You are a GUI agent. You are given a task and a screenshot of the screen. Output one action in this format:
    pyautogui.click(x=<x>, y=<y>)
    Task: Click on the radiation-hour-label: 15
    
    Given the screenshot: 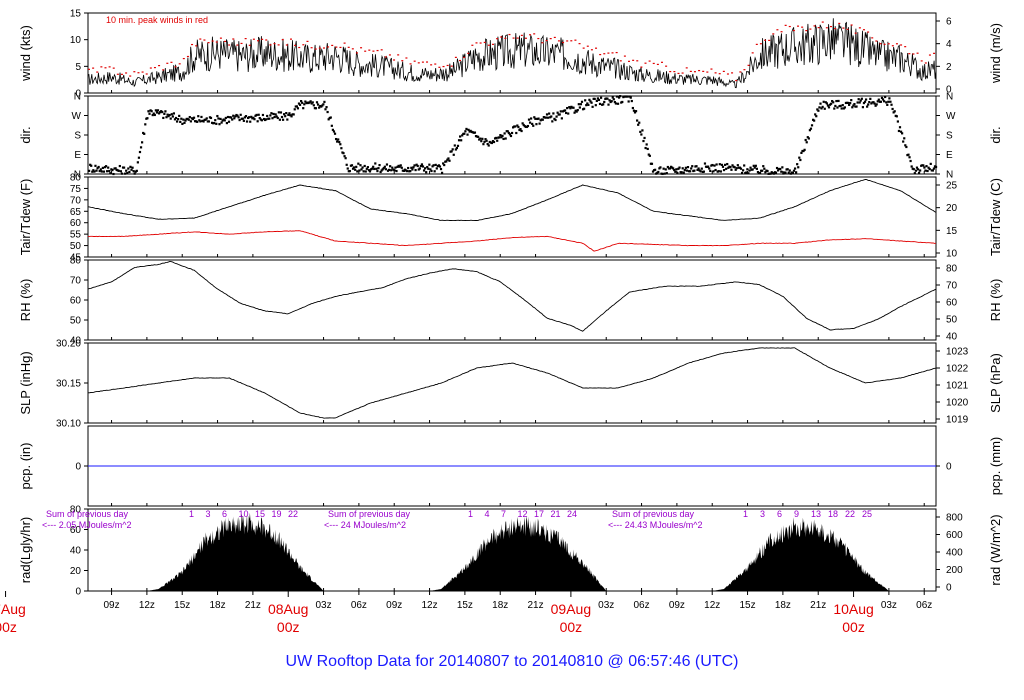 What is the action you would take?
    pyautogui.click(x=260, y=514)
    